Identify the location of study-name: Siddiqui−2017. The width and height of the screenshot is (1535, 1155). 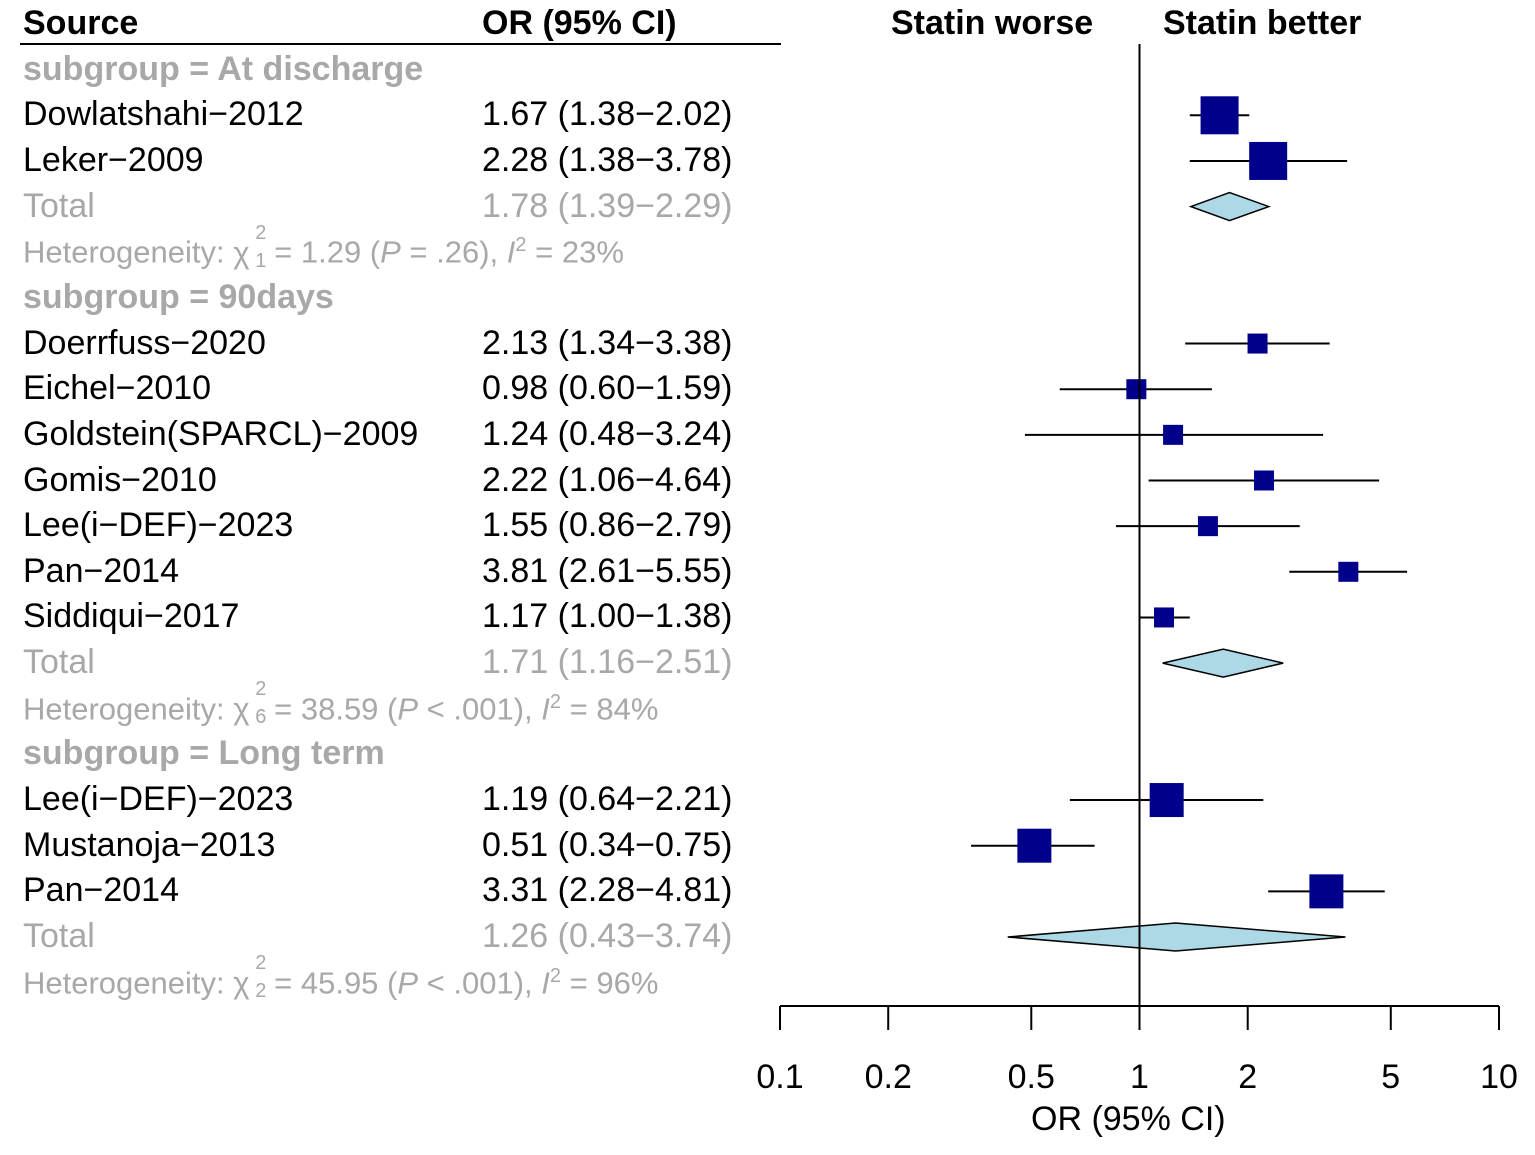
(131, 616).